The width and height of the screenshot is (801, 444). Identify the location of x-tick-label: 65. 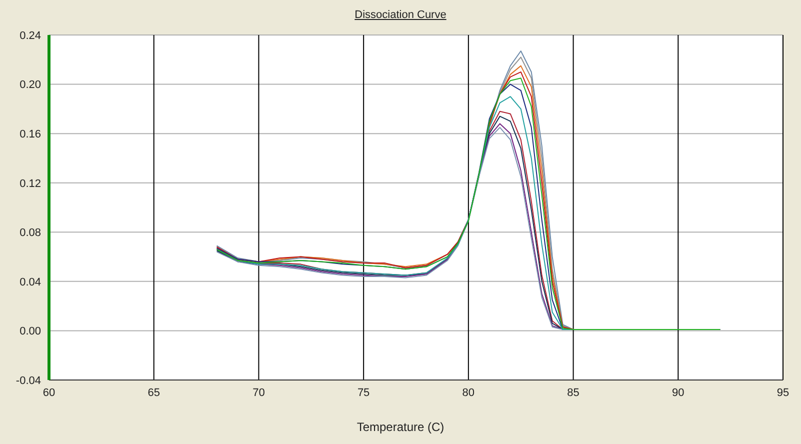
(154, 392).